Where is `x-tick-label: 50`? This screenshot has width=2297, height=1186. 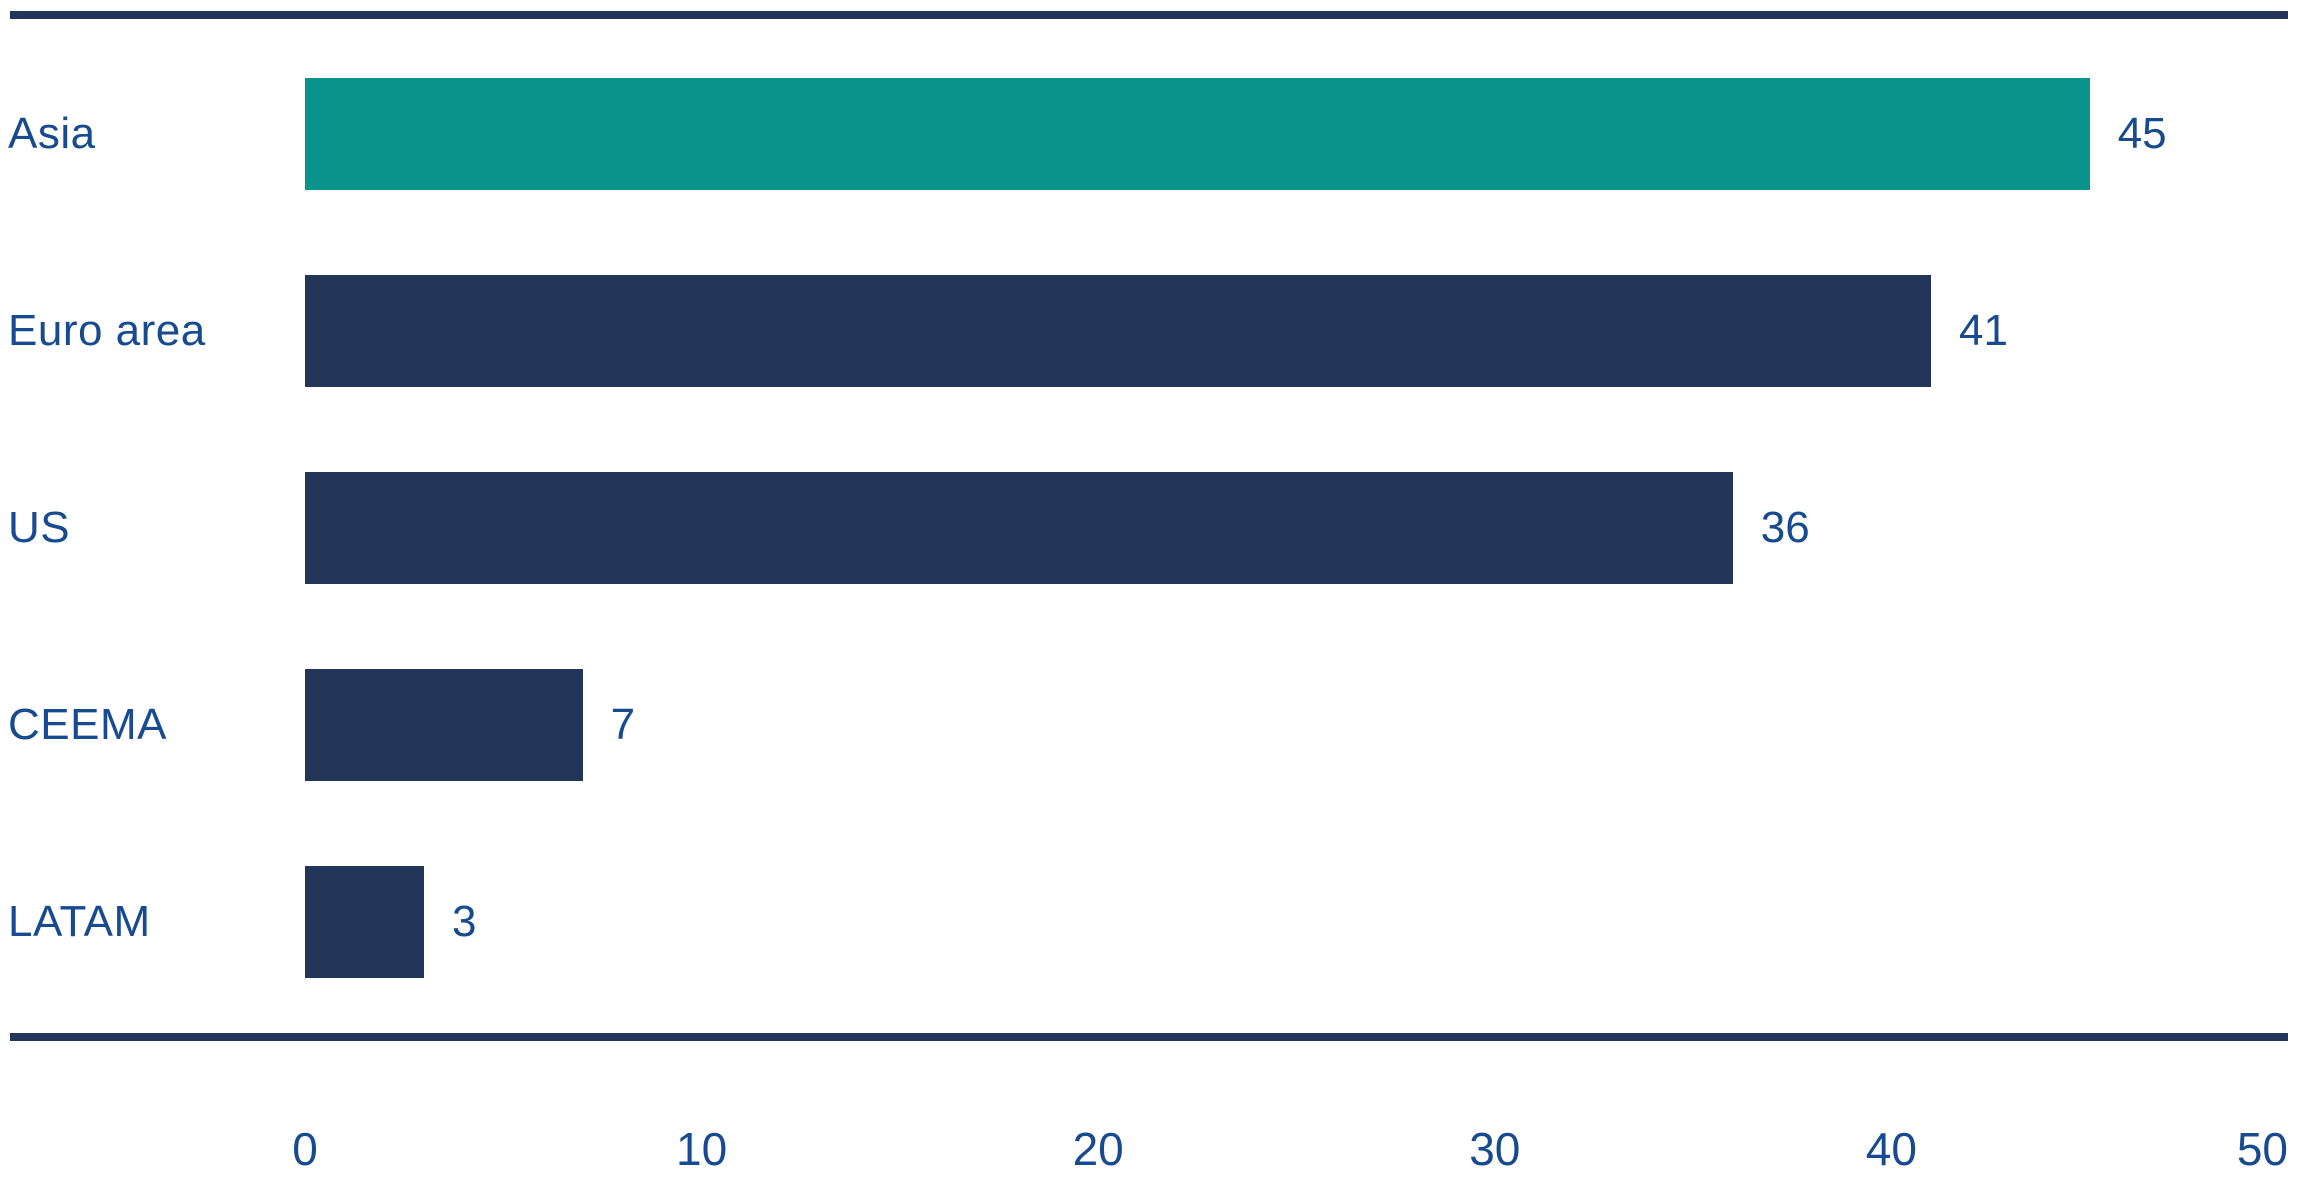 x-tick-label: 50 is located at coordinates (2262, 1149).